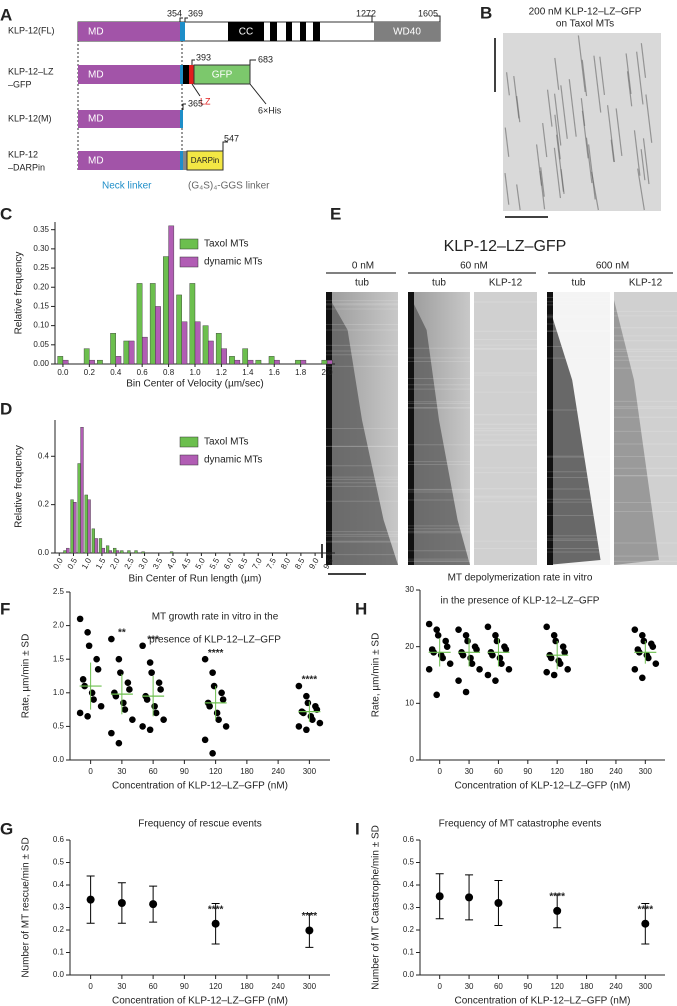 The height and width of the screenshot is (1006, 677). I want to click on construct-name: KLP-12–LZ, so click(31, 71).